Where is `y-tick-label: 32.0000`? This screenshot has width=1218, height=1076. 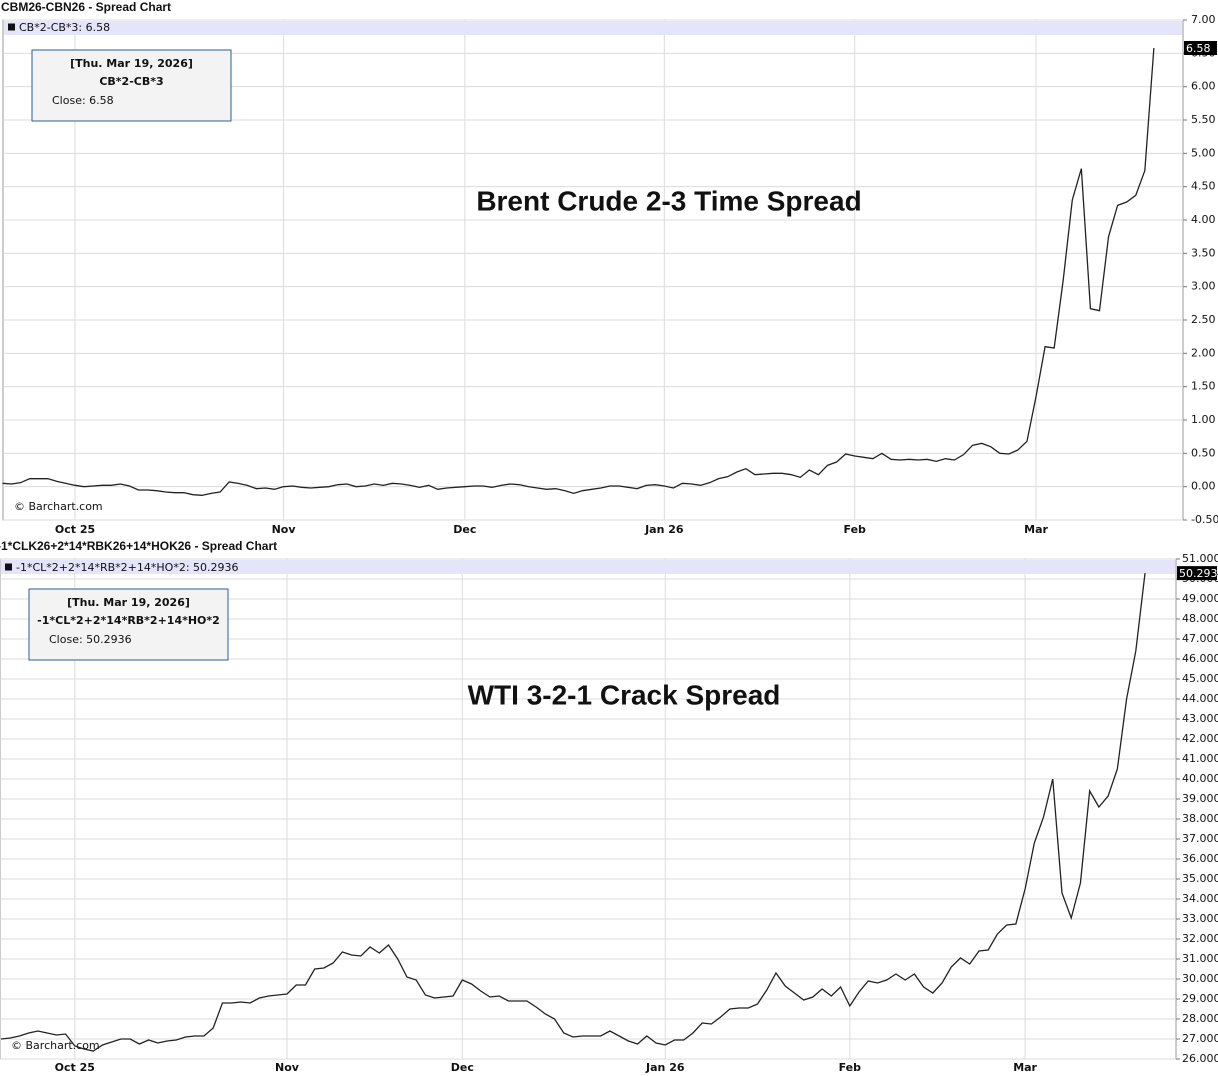
y-tick-label: 32.0000 is located at coordinates (1200, 938).